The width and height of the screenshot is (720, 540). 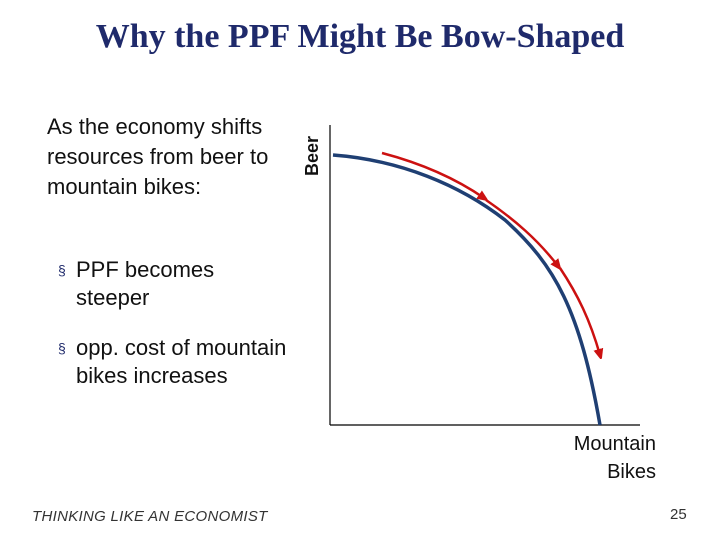 I want to click on footer-text: THINKING LIKE AN ECONOMIST, so click(x=150, y=516).